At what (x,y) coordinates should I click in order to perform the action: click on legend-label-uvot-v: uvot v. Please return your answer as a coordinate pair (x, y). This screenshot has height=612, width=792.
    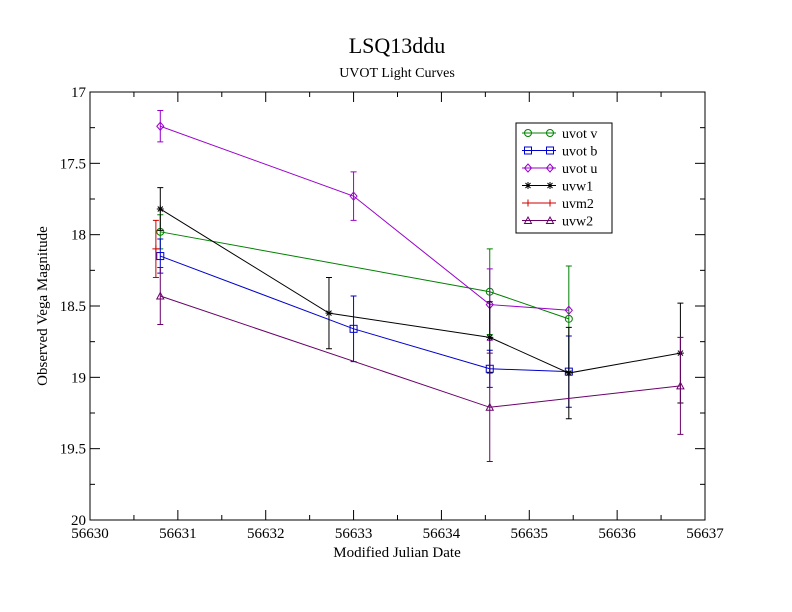
    Looking at the image, I should click on (579, 134).